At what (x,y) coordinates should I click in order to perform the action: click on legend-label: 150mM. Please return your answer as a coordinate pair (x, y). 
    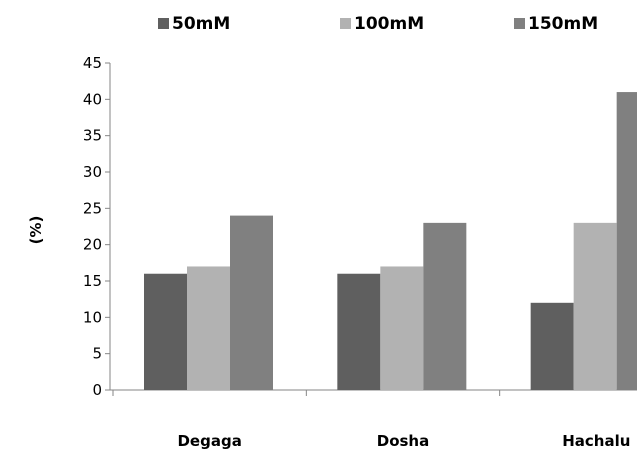
    Looking at the image, I should click on (563, 24).